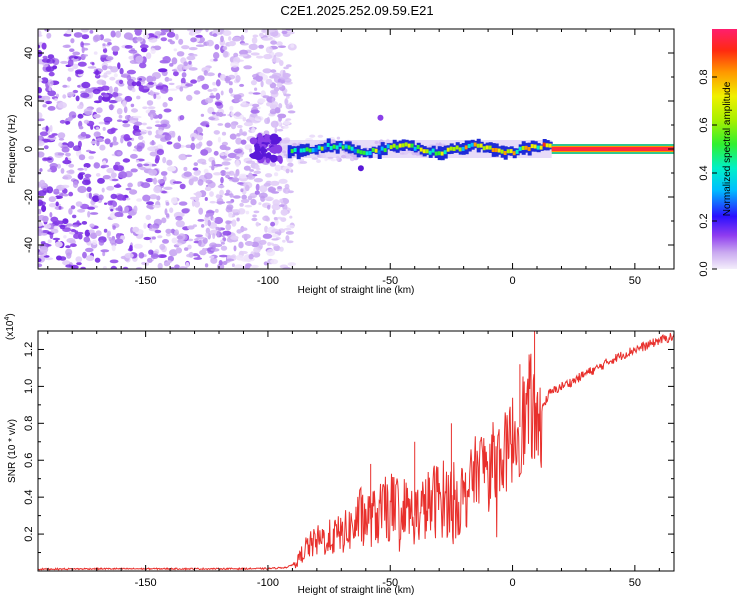  Describe the element at coordinates (29, 101) in the screenshot. I see `spectrogram-y-tick-label: 20` at that location.